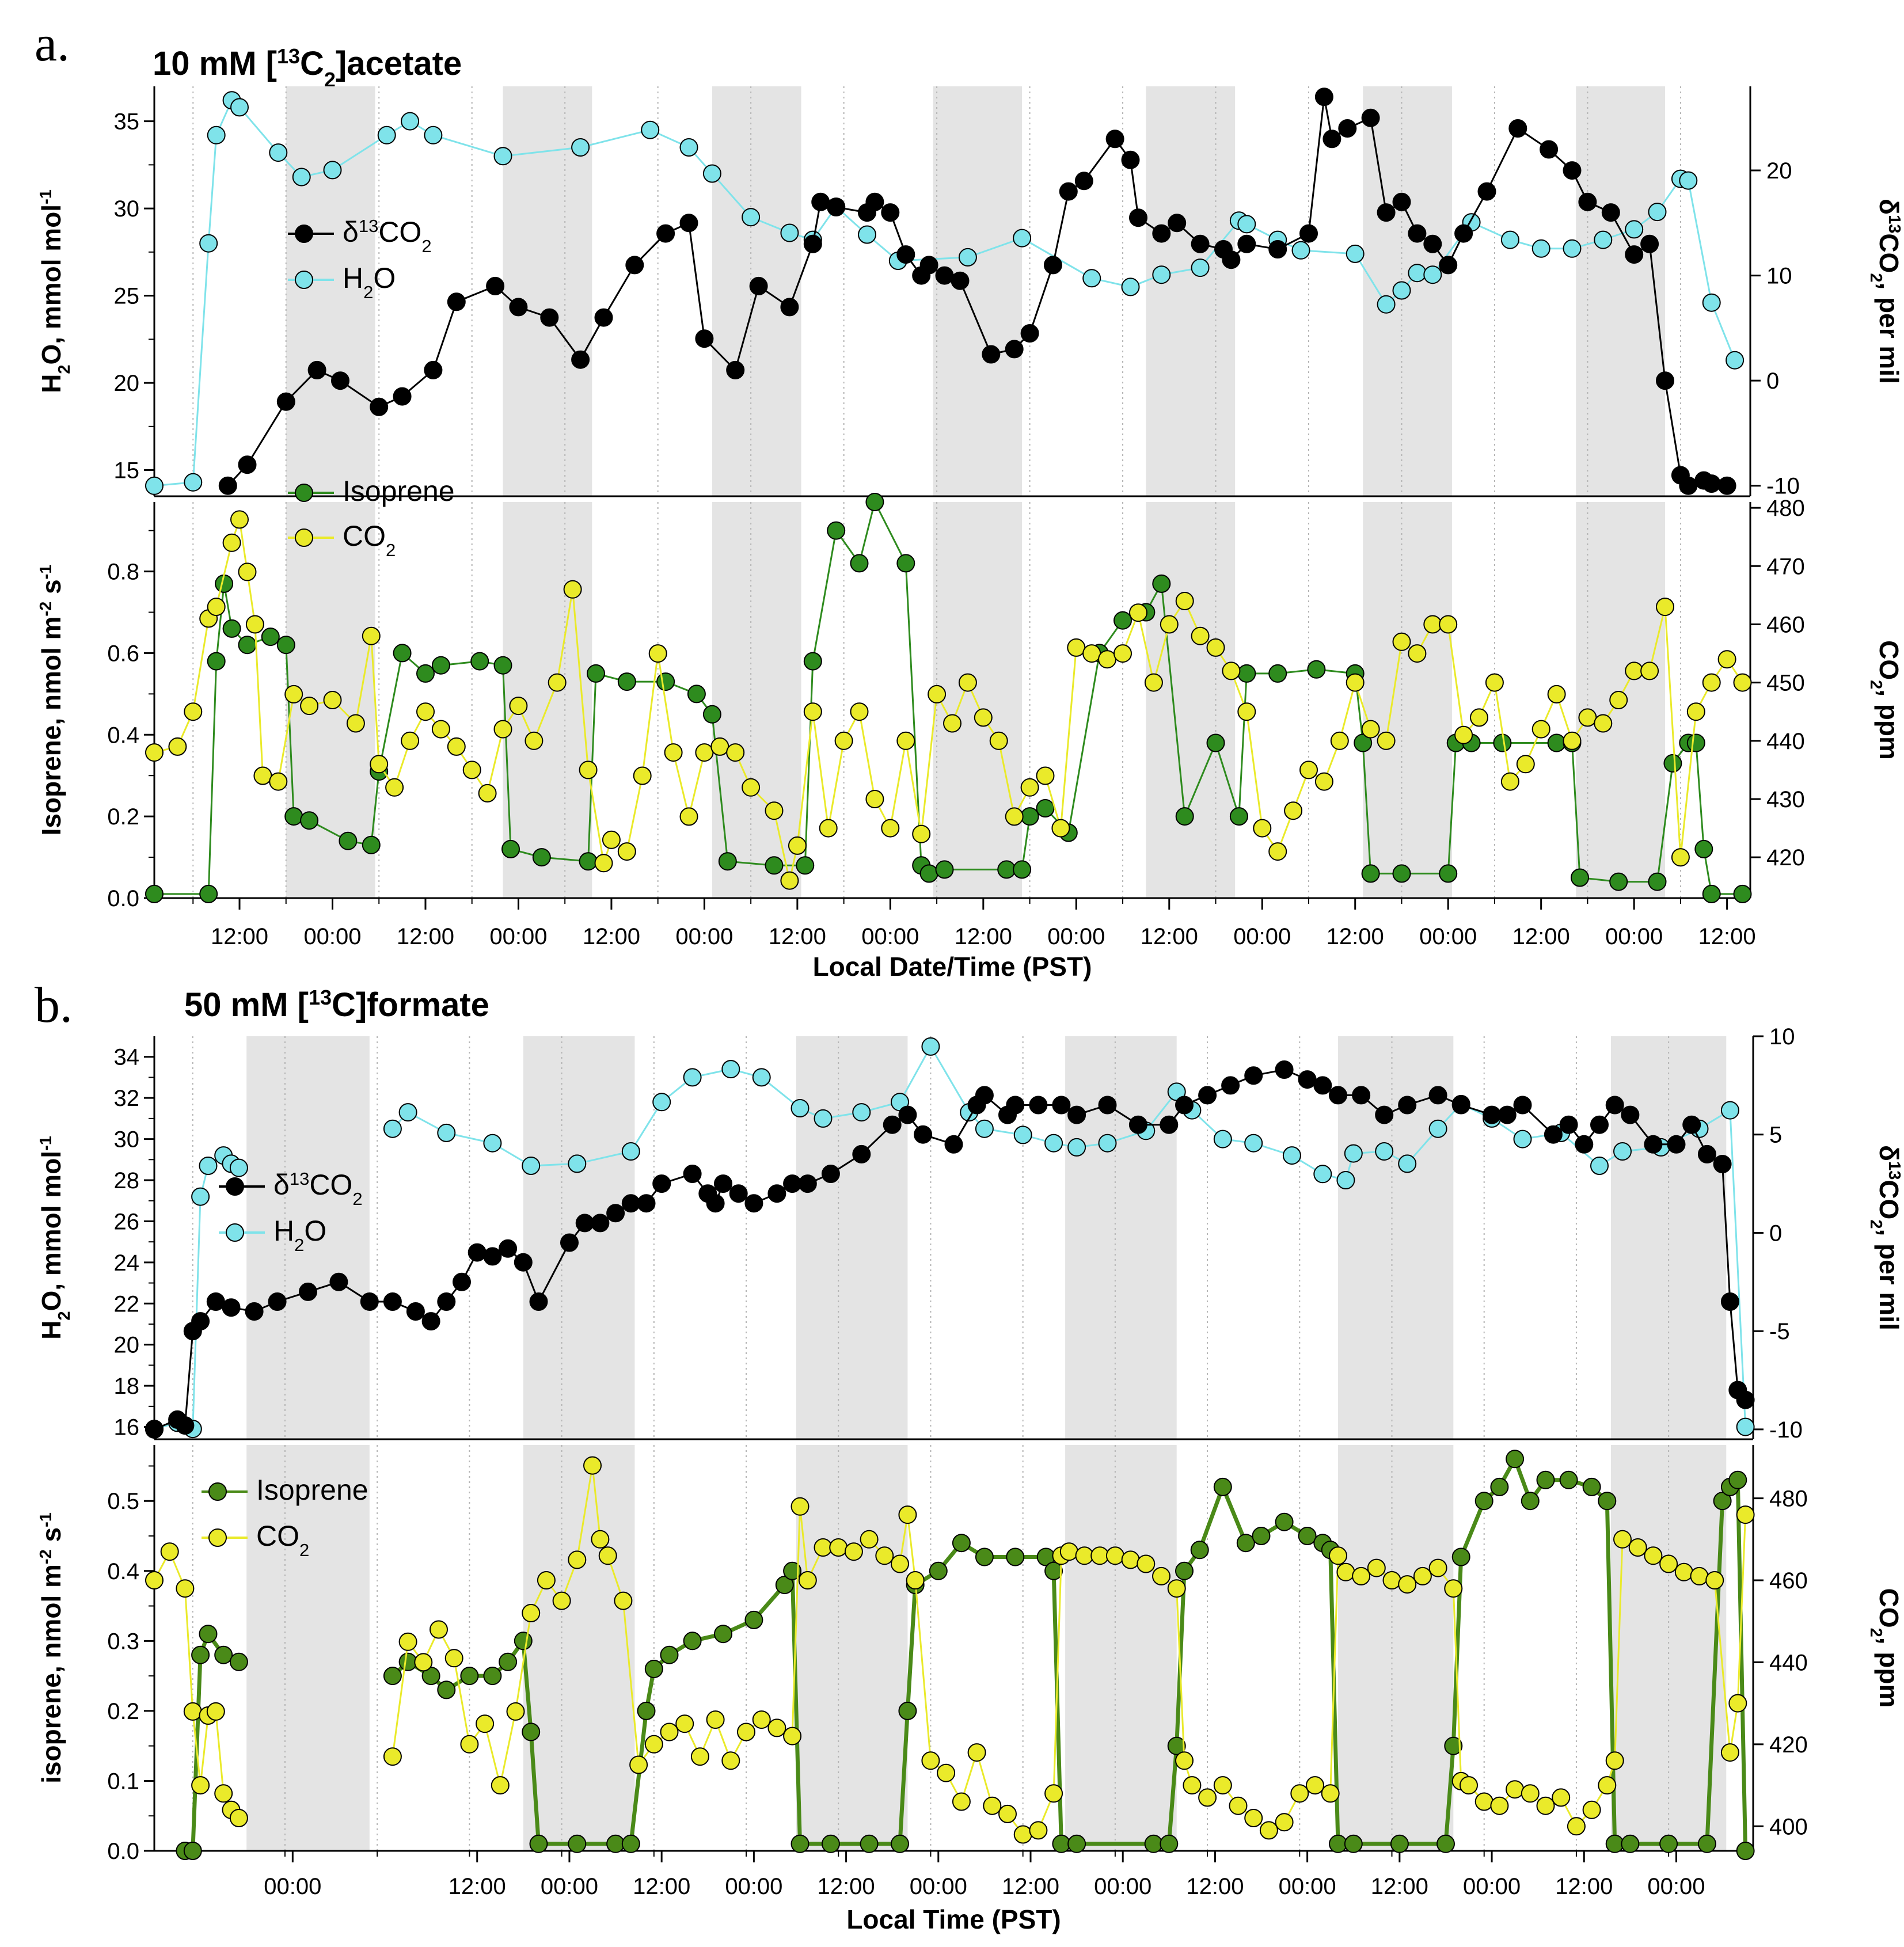 The image size is (1904, 1947). What do you see at coordinates (370, 540) in the screenshot?
I see `legend-label: CO2` at bounding box center [370, 540].